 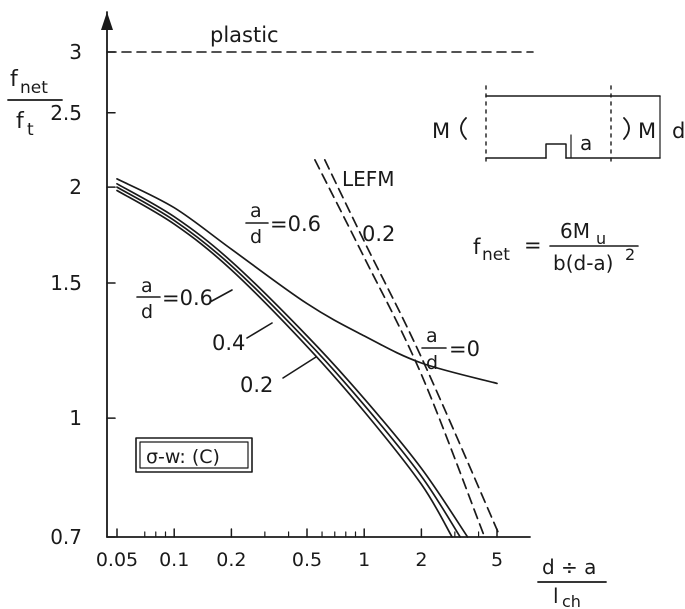 I want to click on x-label-num: d ÷ a, so click(x=569, y=567).